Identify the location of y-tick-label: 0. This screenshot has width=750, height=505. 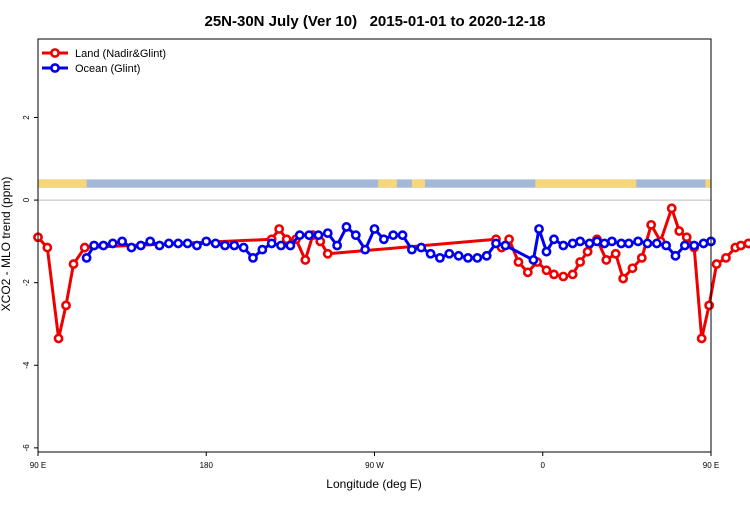
(26, 199).